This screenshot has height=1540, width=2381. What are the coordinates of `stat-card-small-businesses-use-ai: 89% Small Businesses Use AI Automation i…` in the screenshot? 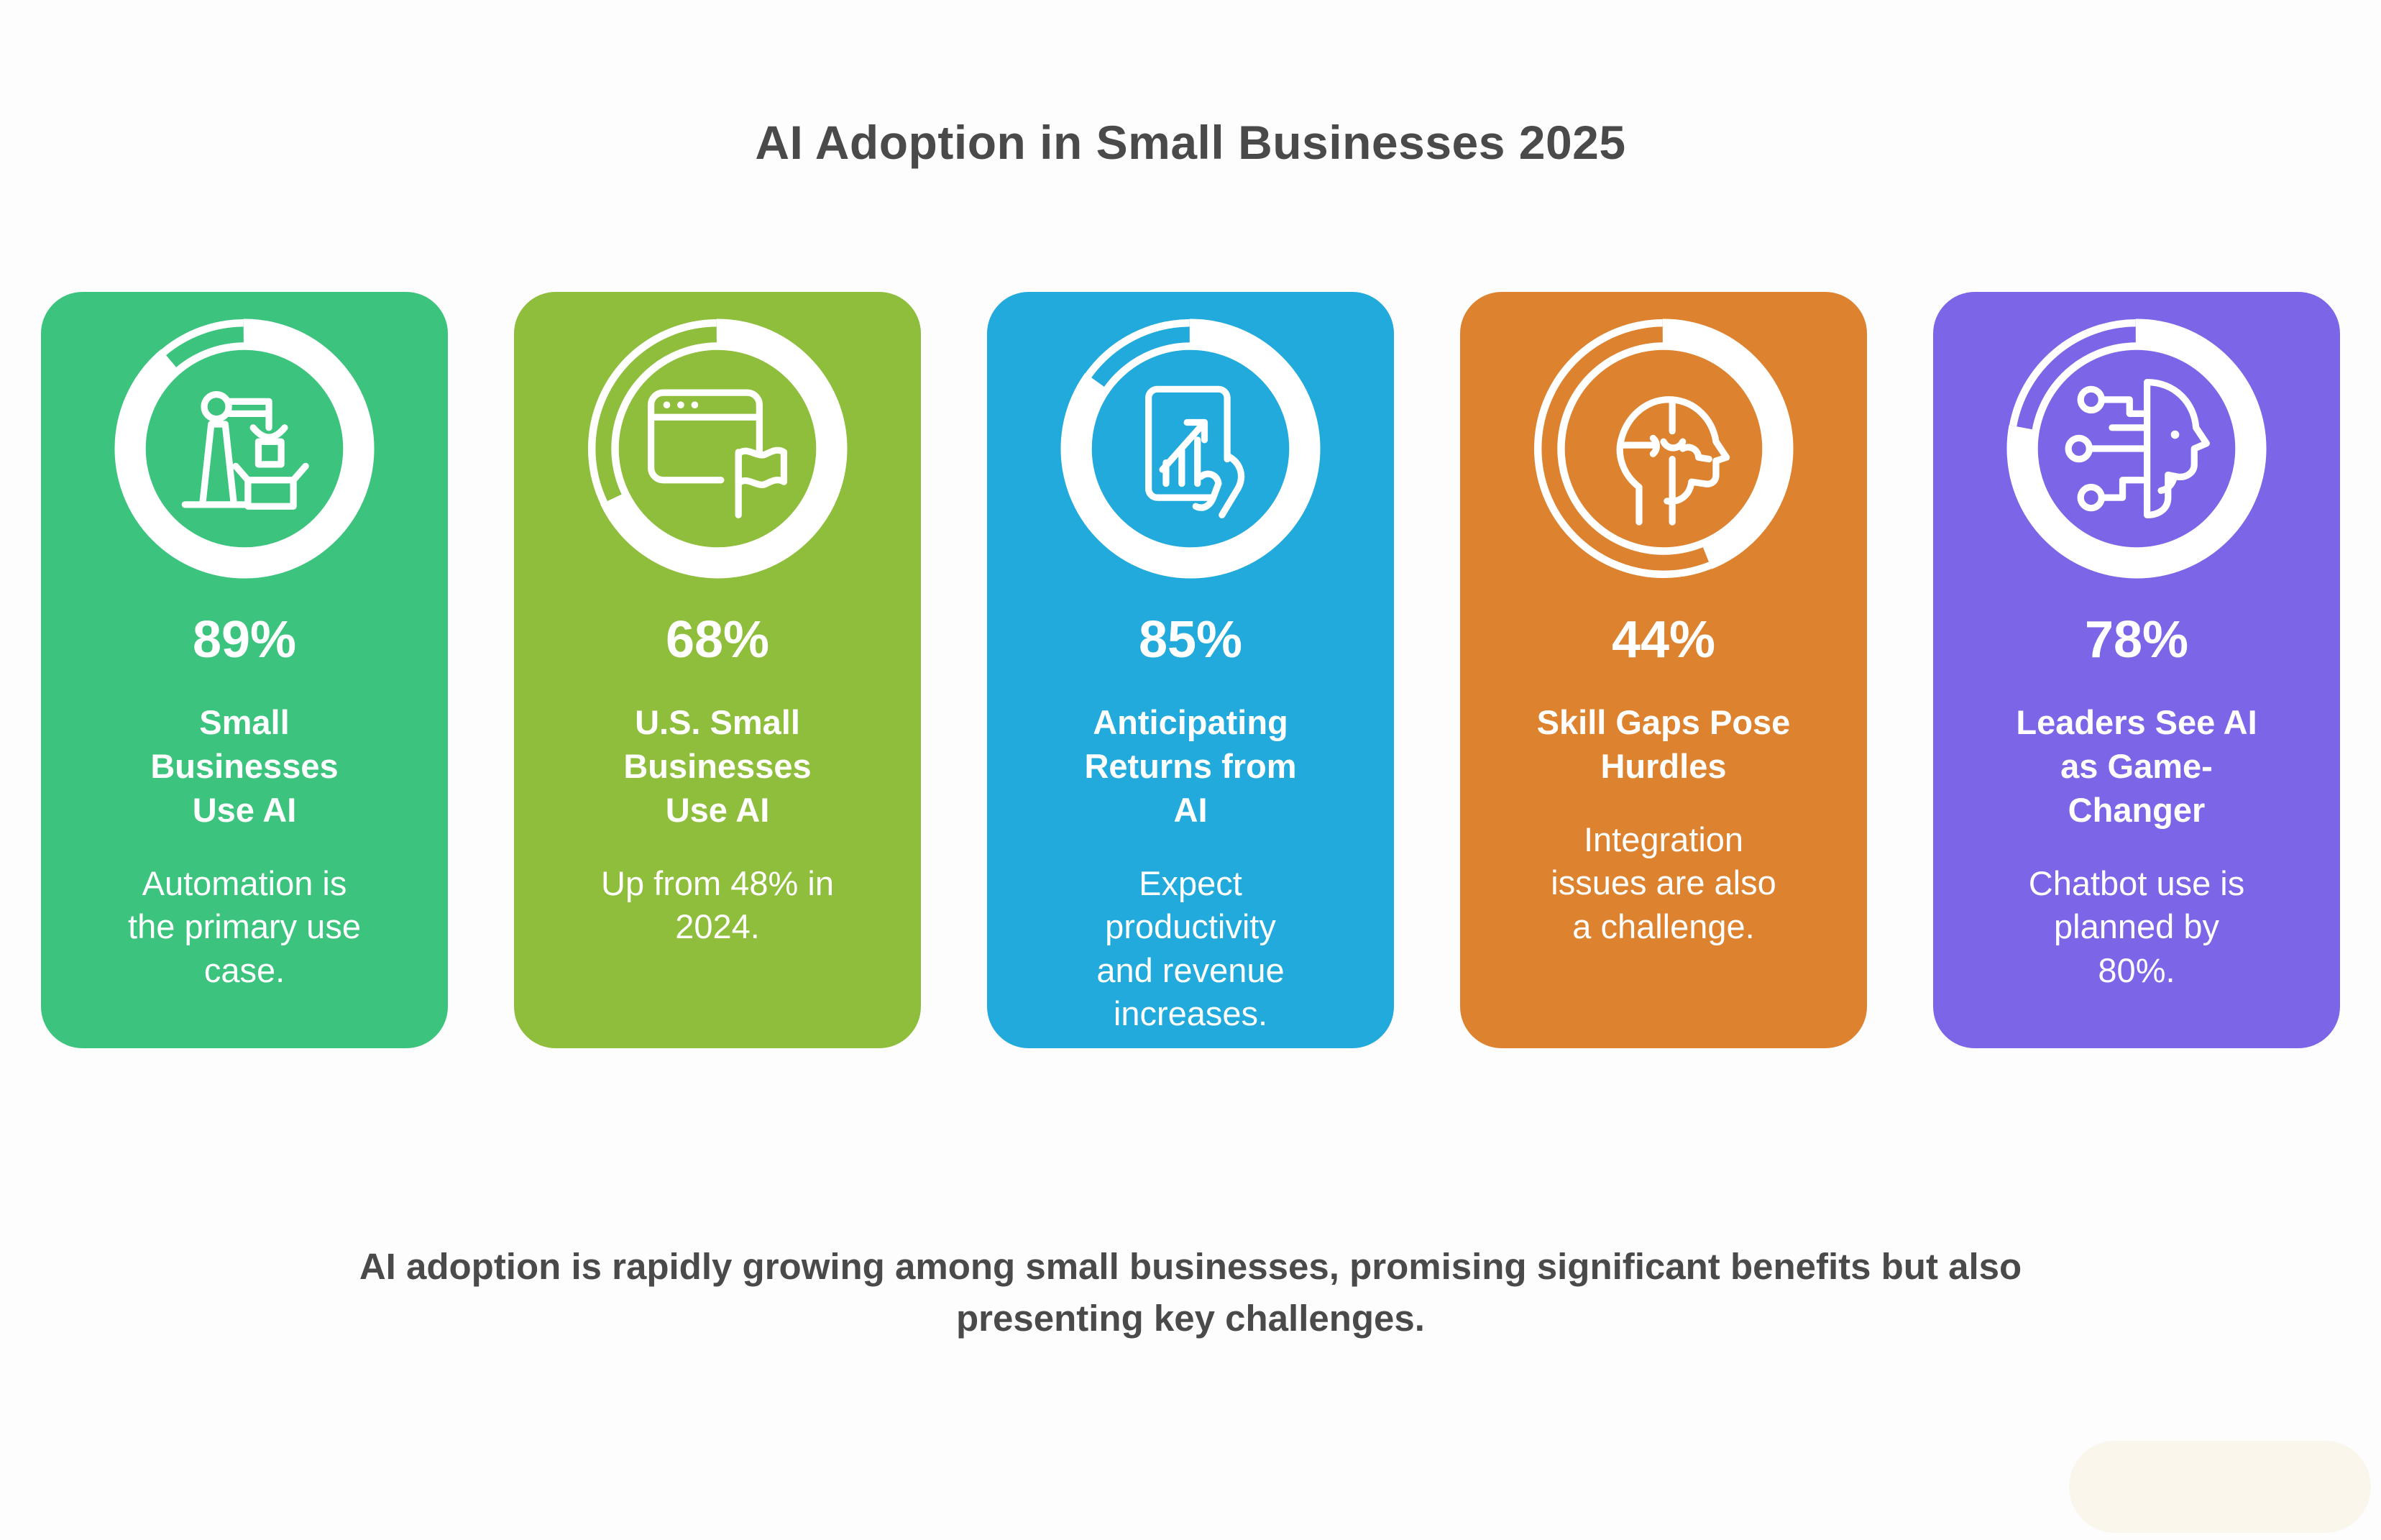 It's located at (244, 670).